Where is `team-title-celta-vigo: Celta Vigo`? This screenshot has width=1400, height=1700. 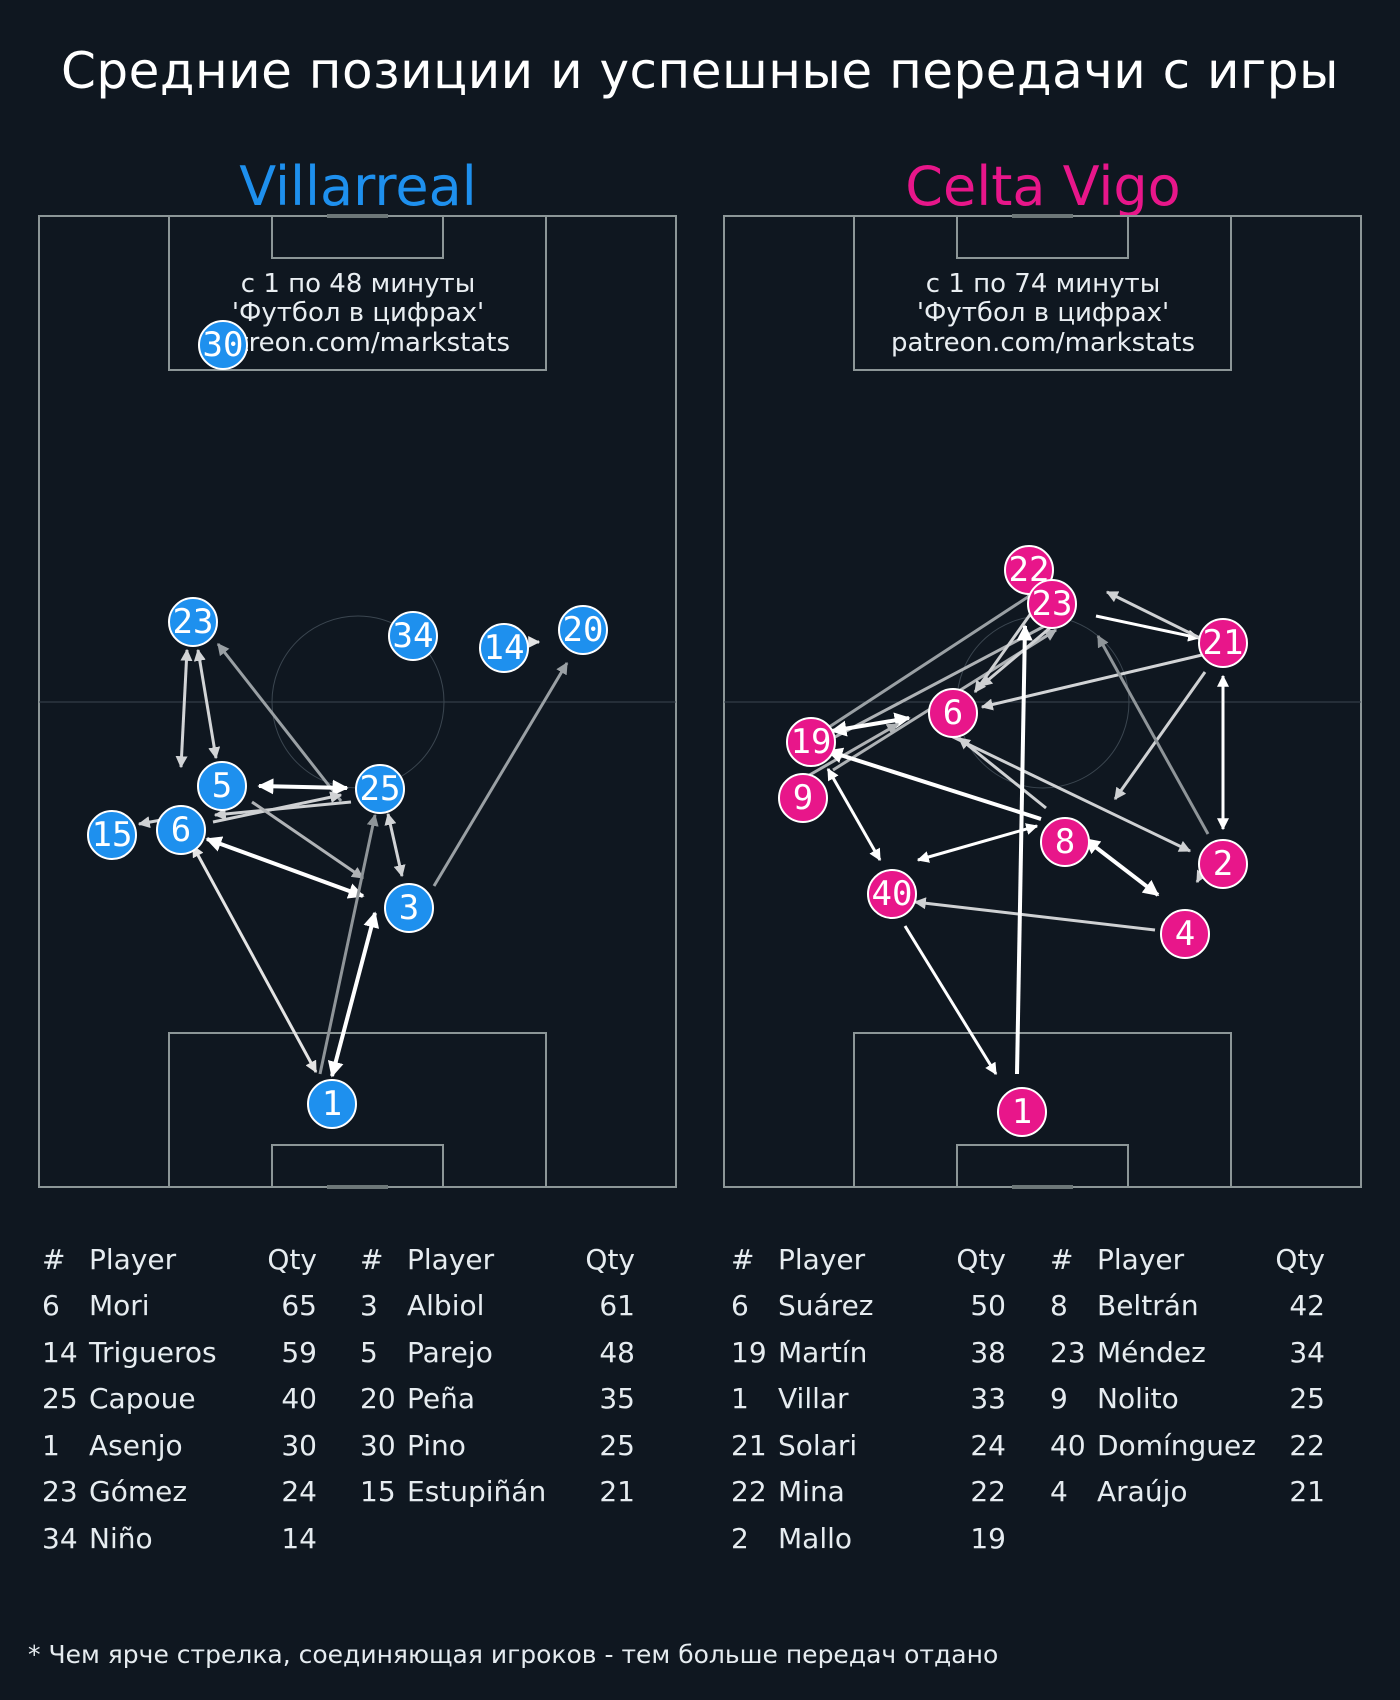 team-title-celta-vigo: Celta Vigo is located at coordinates (1043, 186).